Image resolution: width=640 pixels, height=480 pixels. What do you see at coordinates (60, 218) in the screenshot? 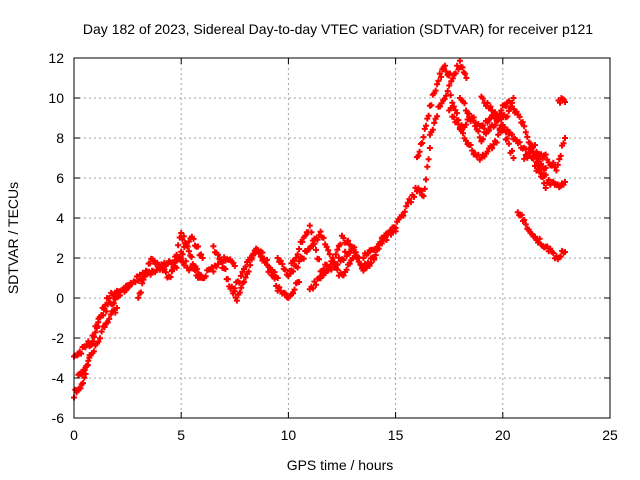
I see `y-tick-label: 4` at bounding box center [60, 218].